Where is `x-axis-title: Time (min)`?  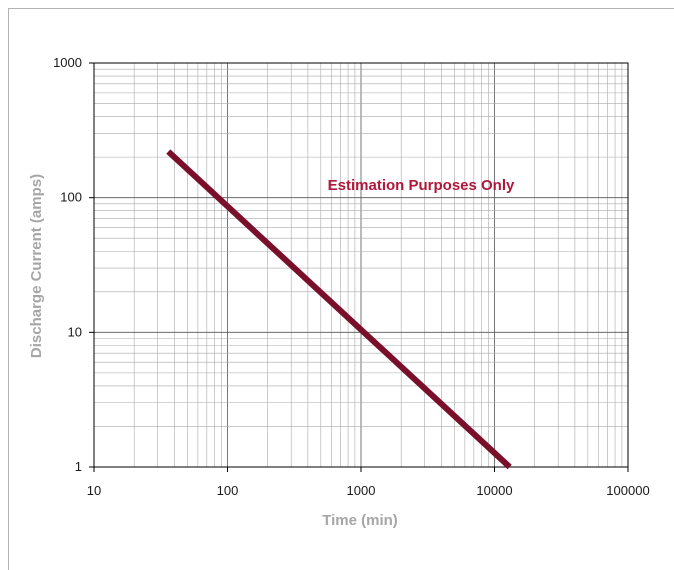
x-axis-title: Time (min) is located at coordinates (360, 520).